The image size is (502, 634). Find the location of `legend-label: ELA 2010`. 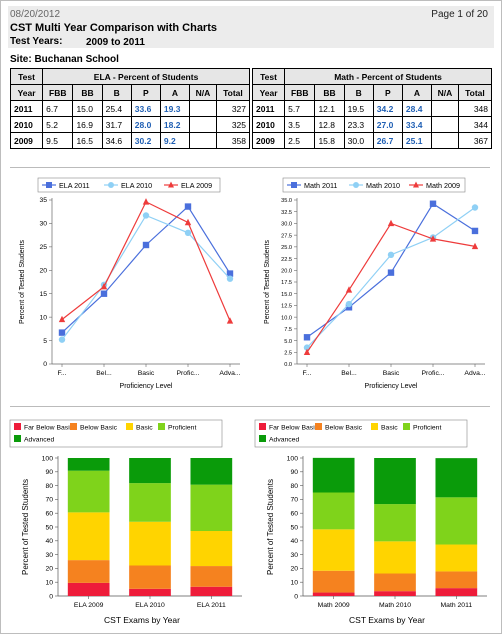

legend-label: ELA 2010 is located at coordinates (136, 185).